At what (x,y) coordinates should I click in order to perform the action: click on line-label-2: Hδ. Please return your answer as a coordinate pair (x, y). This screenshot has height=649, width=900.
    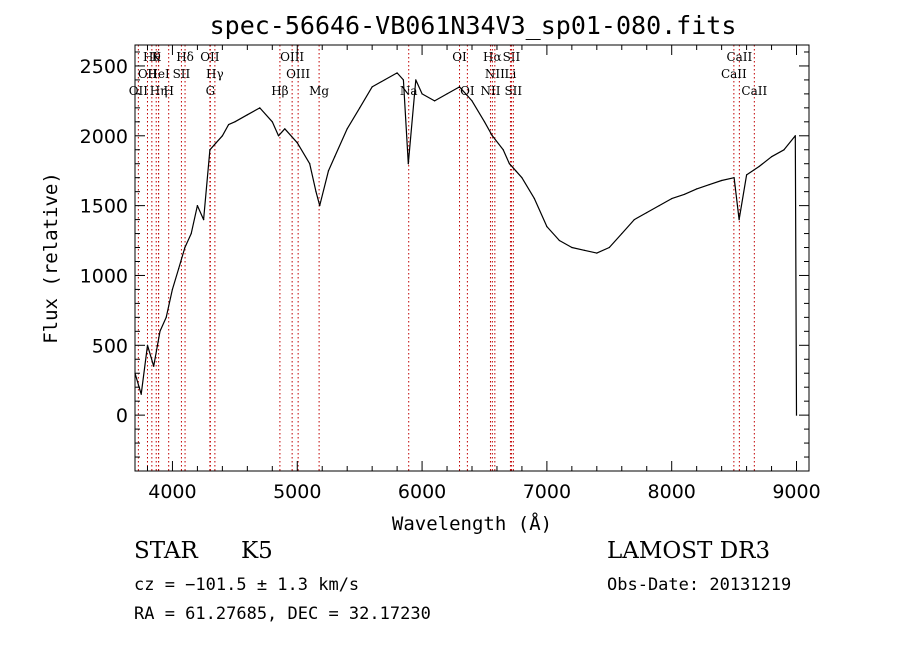
    Looking at the image, I should click on (185, 57).